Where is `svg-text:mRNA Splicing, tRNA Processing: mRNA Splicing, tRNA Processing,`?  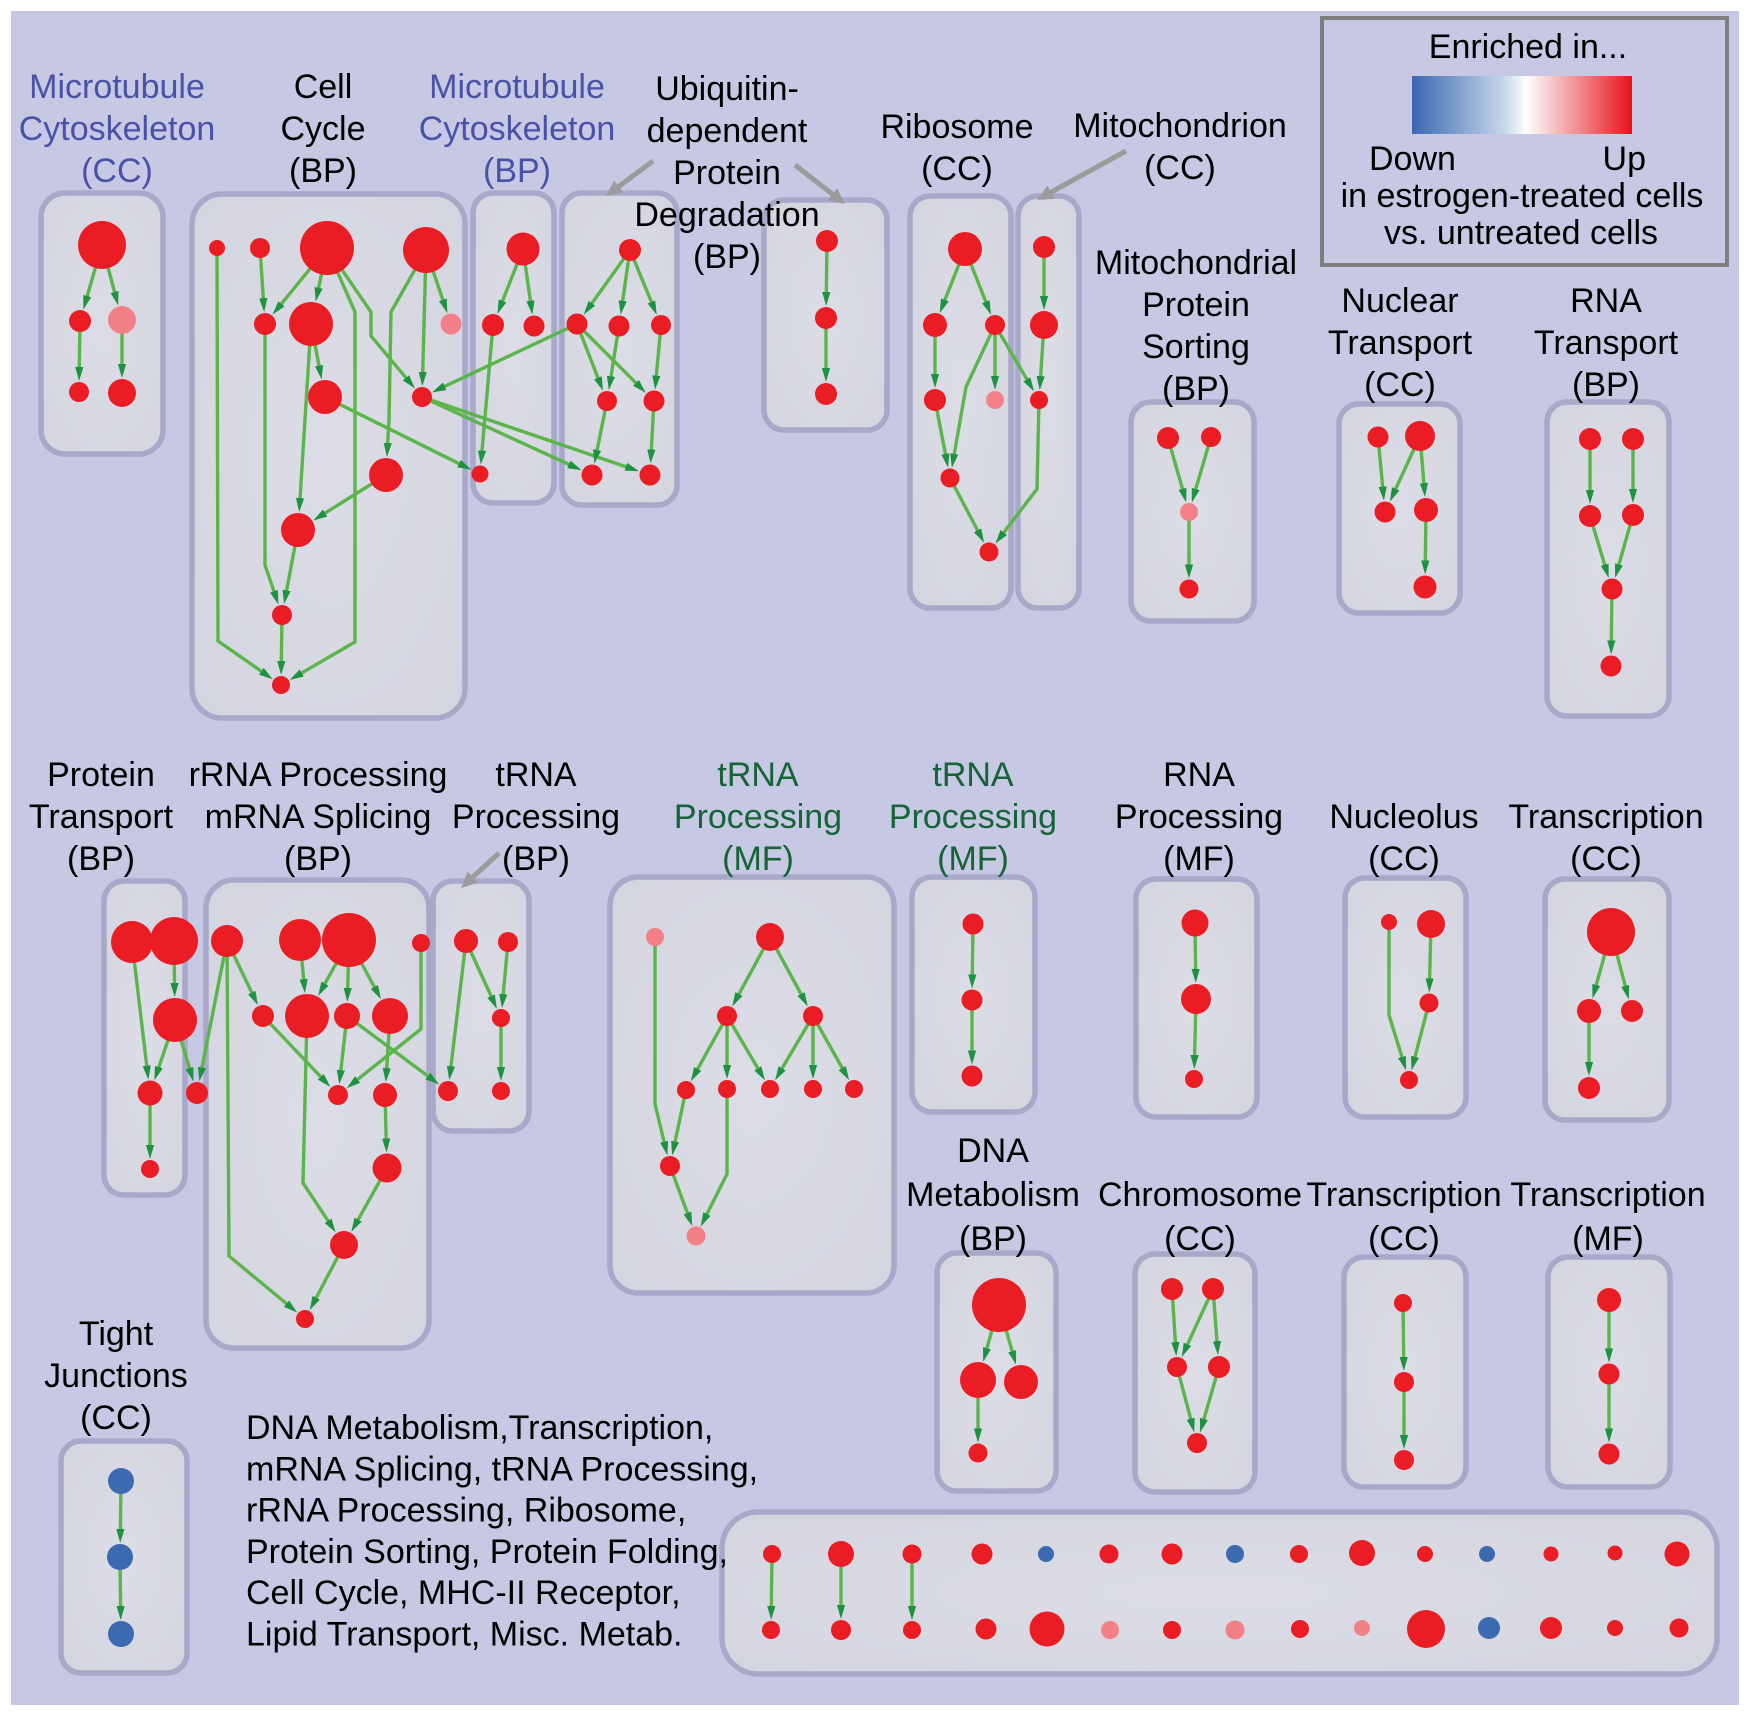 svg-text:mRNA Splicing, tRNA Processing: mRNA Splicing, tRNA Processing, is located at coordinates (502, 1469).